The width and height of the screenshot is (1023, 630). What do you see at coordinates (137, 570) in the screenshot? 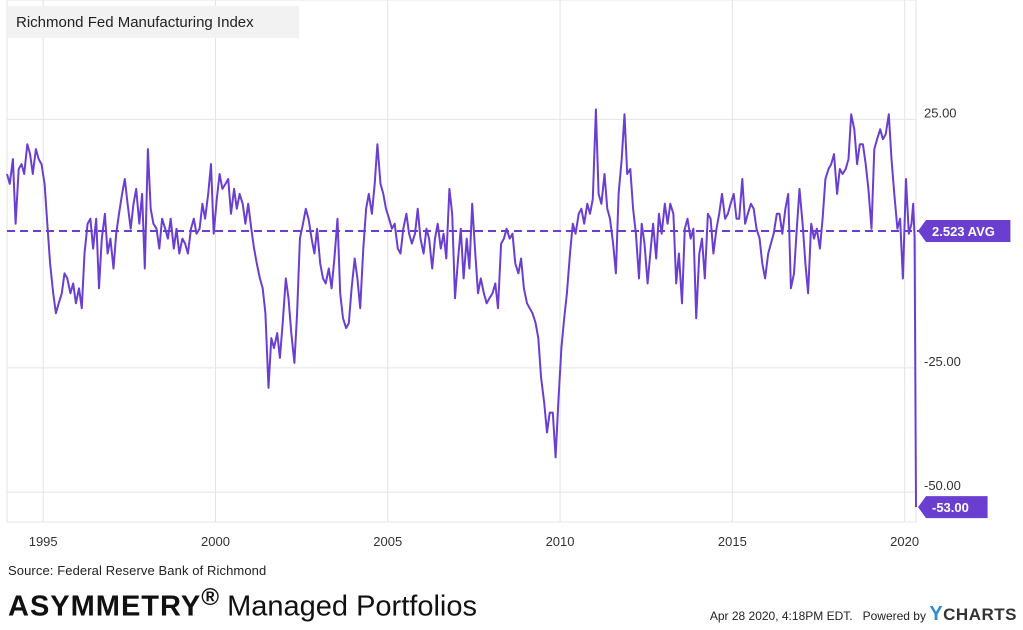
I see `source-note: Source: Federal Reserve Bank of Richmond` at bounding box center [137, 570].